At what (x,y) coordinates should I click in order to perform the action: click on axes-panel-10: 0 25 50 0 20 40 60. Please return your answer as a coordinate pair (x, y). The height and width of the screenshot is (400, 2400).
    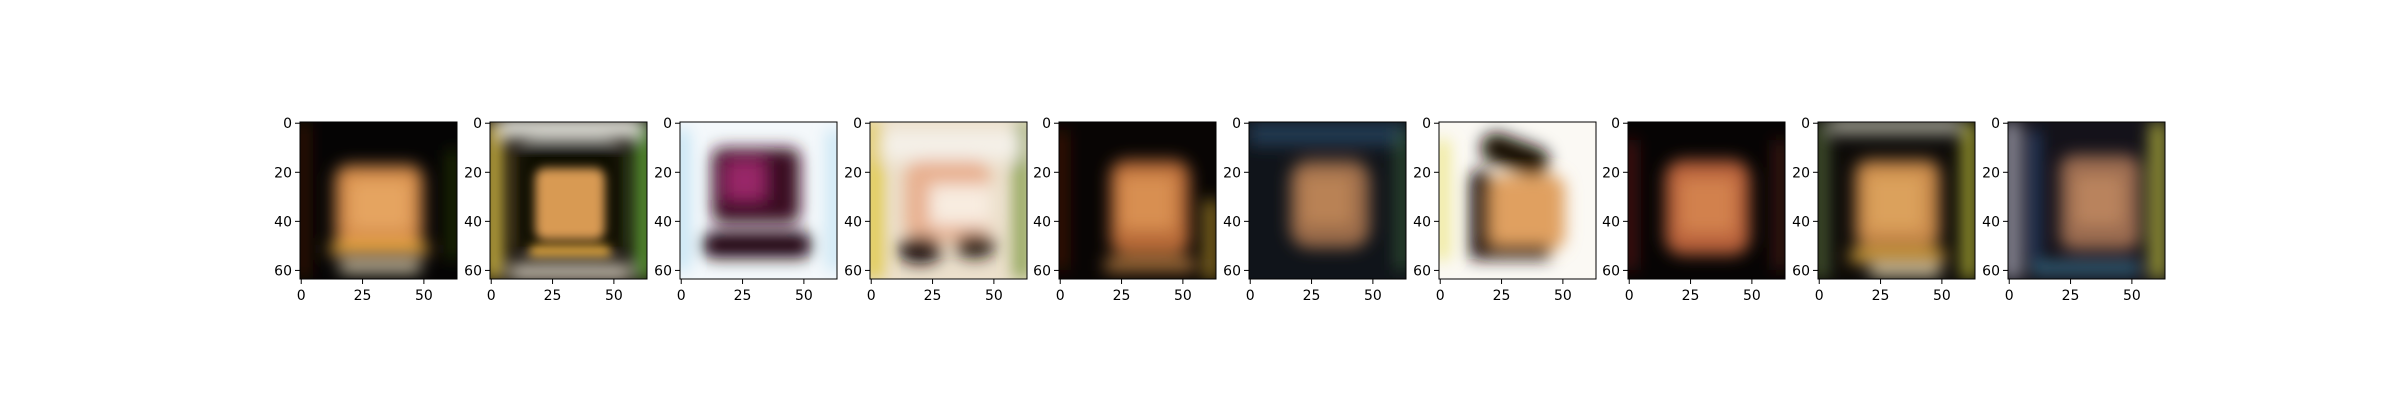
    Looking at the image, I should click on (2061, 210).